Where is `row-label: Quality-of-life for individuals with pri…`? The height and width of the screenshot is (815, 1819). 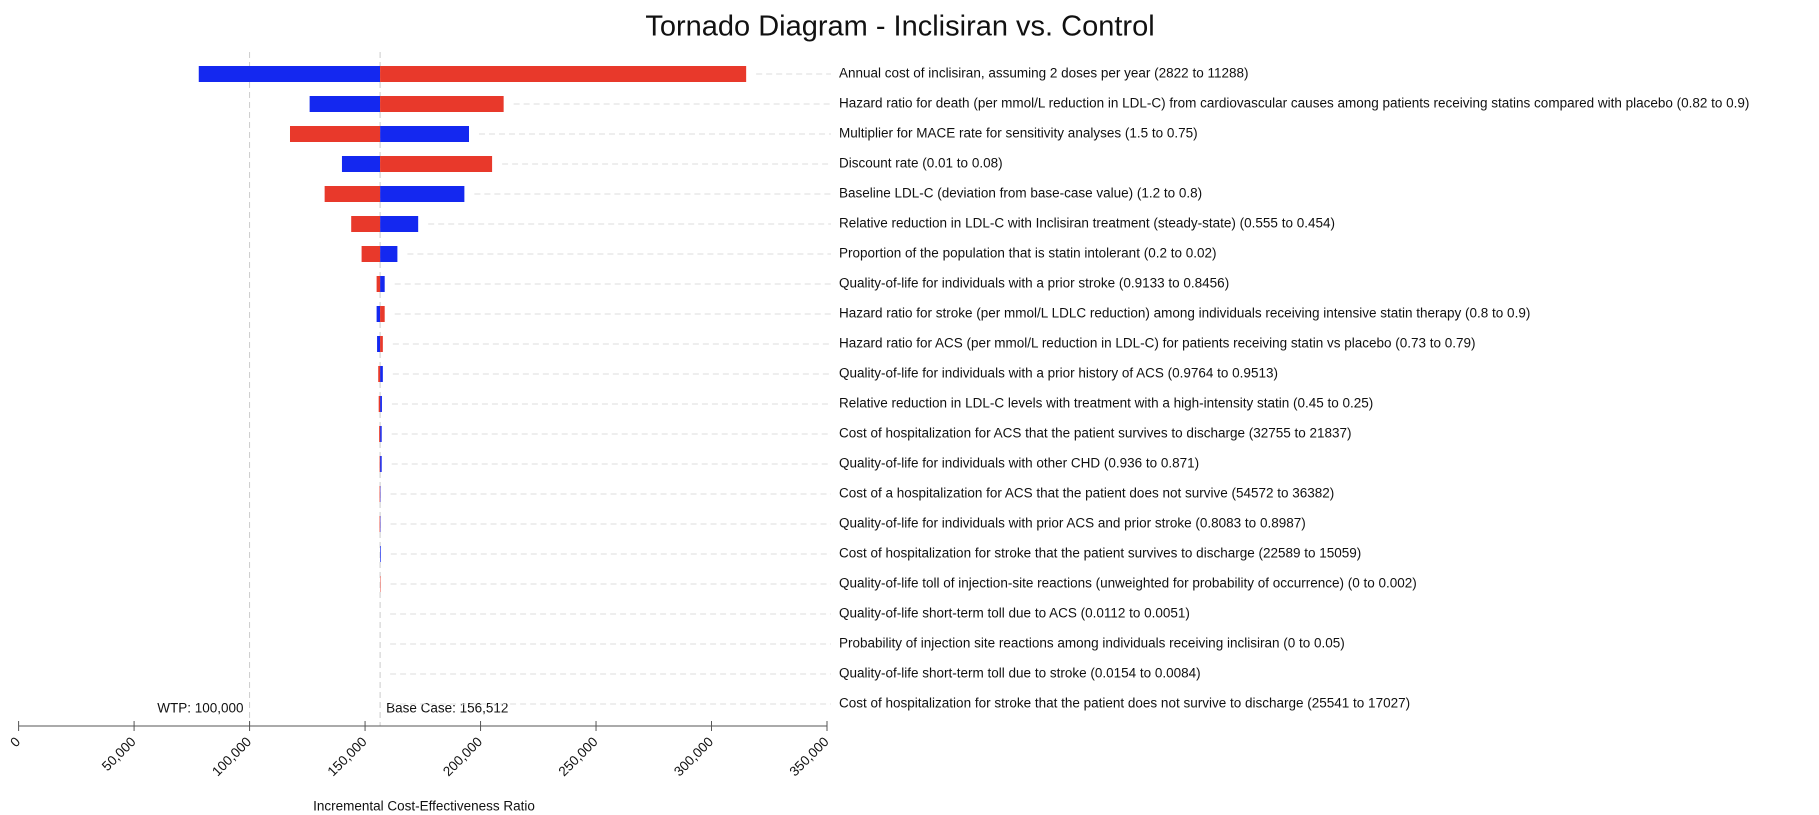 row-label: Quality-of-life for individuals with pri… is located at coordinates (1072, 523).